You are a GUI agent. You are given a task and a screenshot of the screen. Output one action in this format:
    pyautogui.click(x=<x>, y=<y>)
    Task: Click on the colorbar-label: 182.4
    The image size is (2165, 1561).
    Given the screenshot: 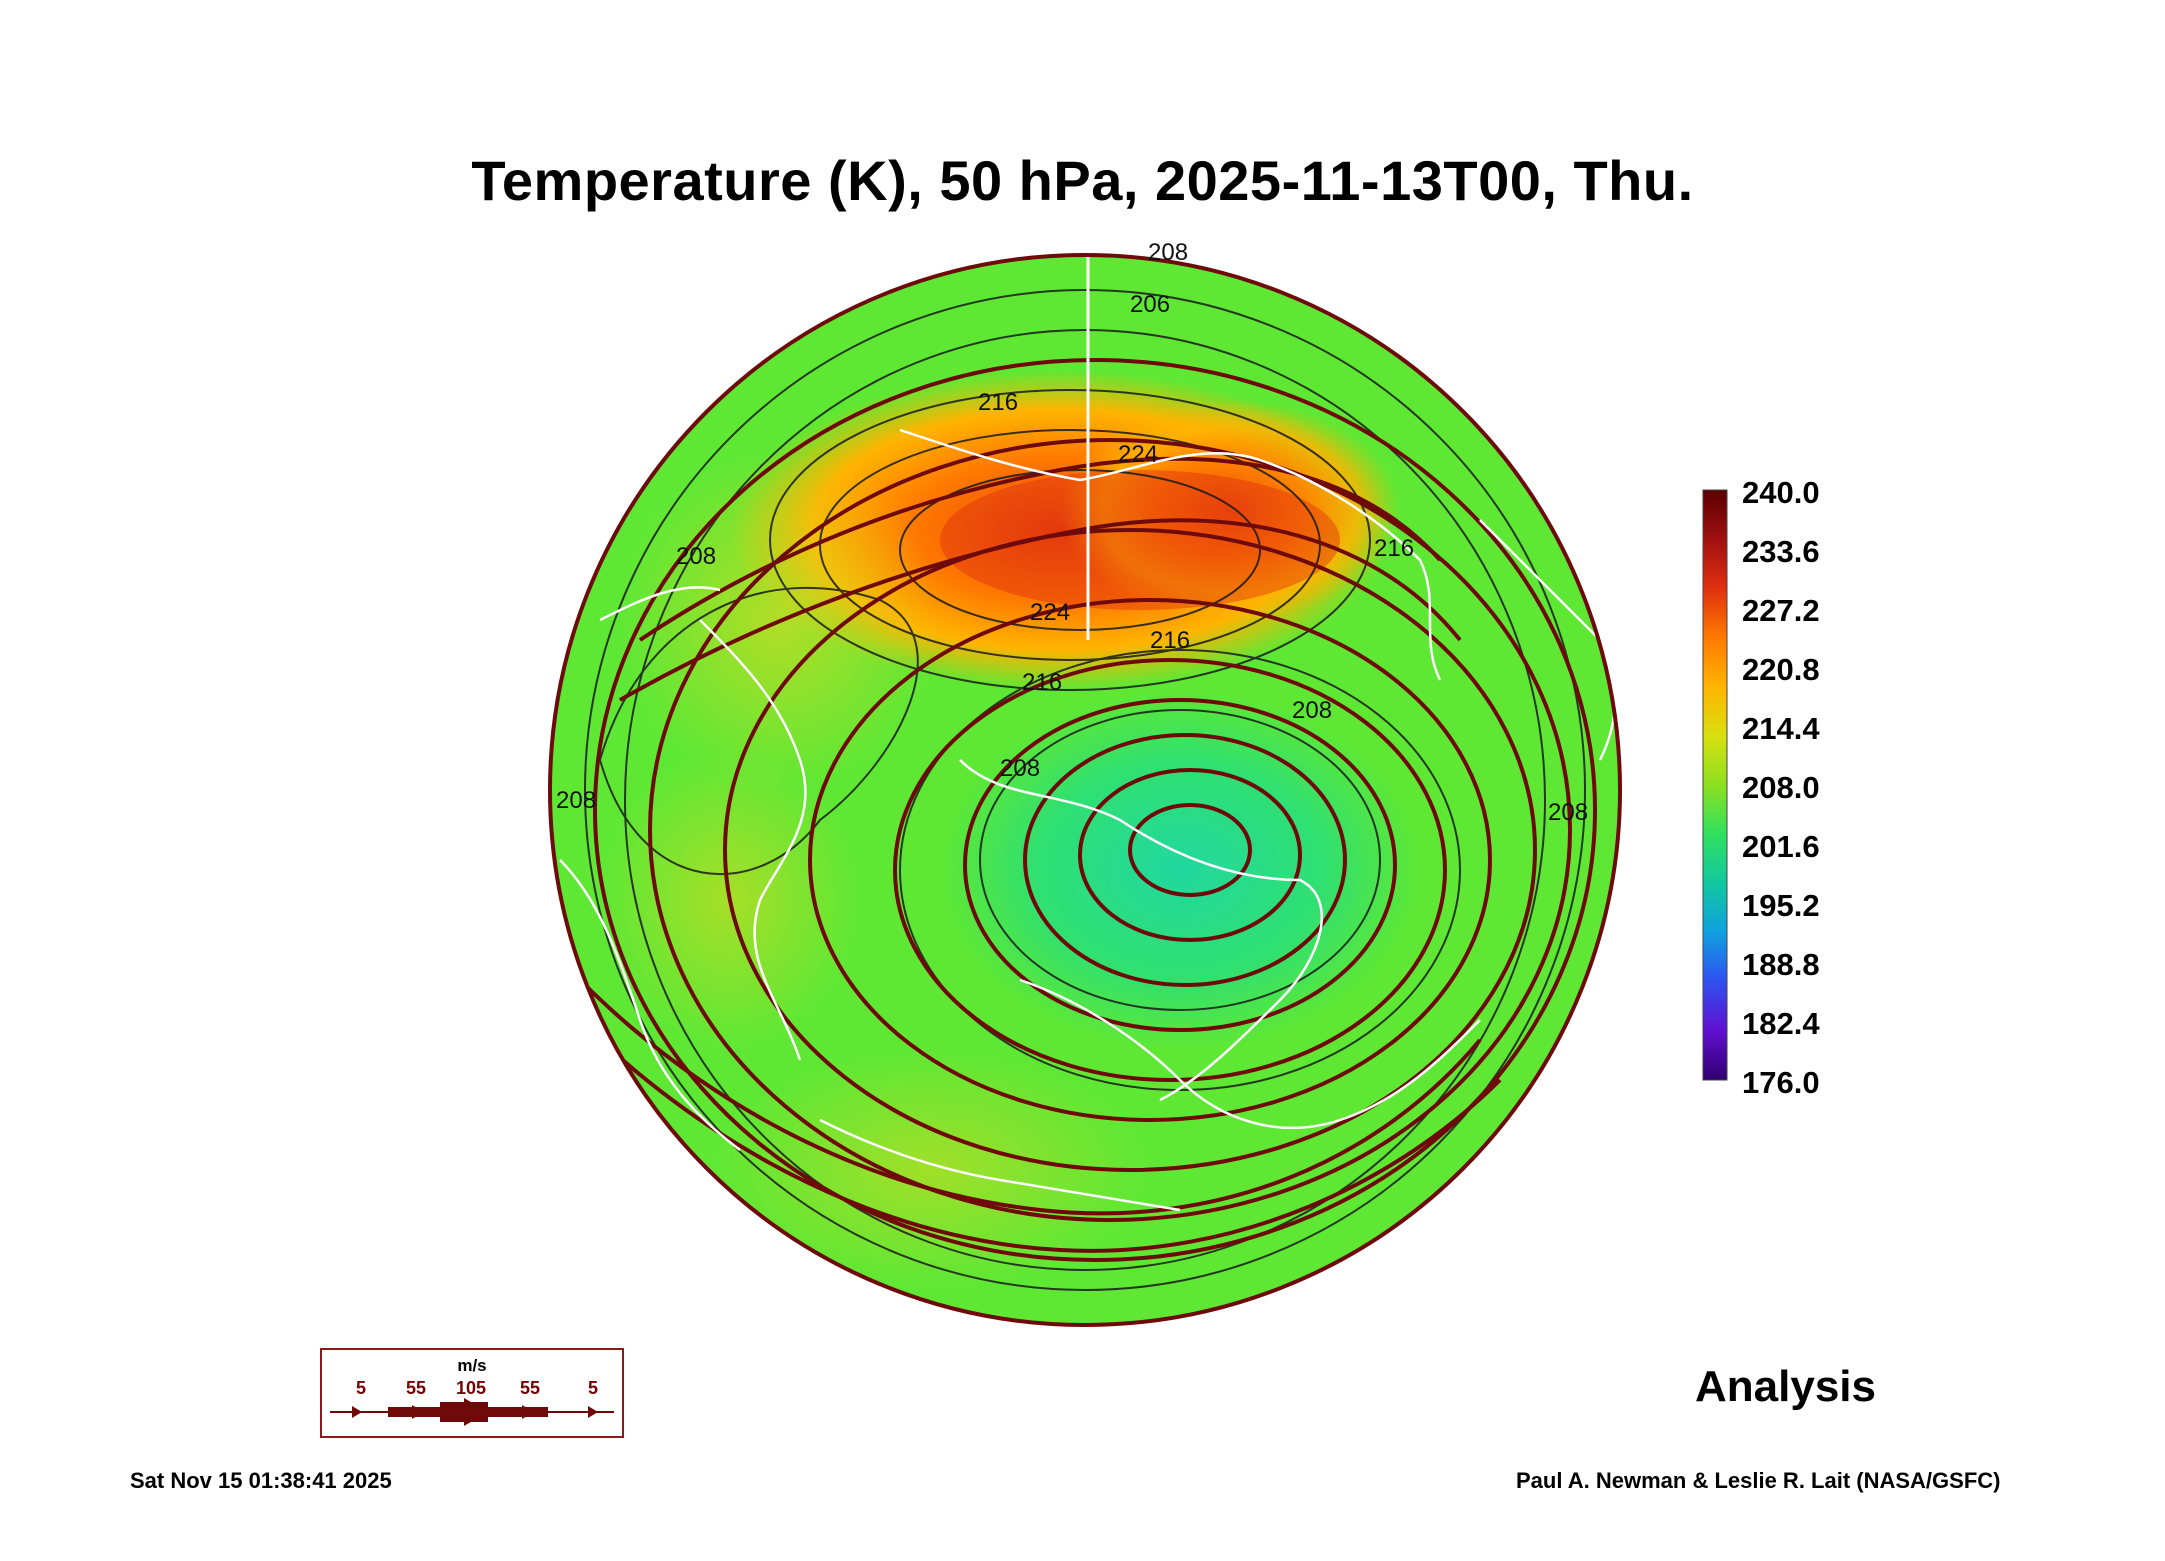 What is the action you would take?
    pyautogui.click(x=1781, y=1023)
    